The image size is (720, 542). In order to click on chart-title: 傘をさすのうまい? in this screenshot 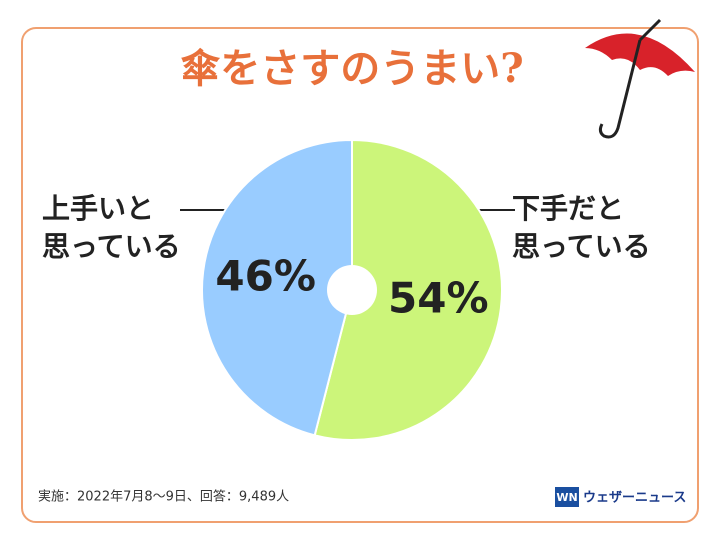, I will do `click(351, 68)`.